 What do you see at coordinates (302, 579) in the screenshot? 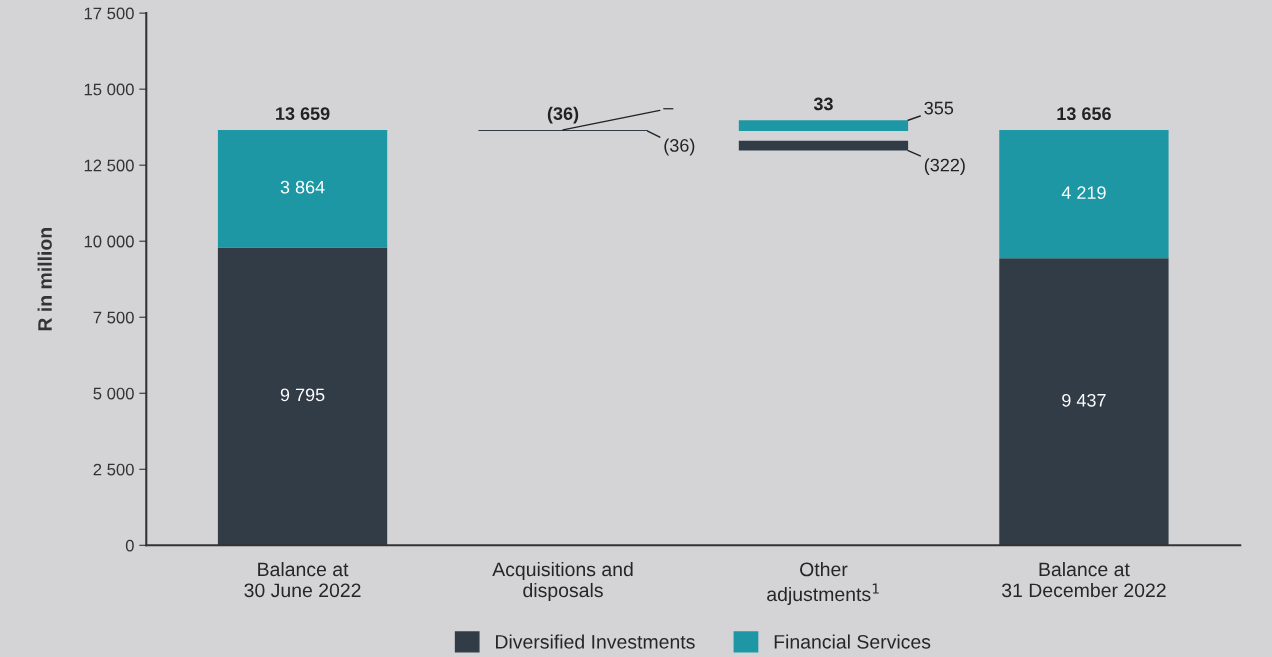
I see `x-tick-label: Balance at 30 June 2022` at bounding box center [302, 579].